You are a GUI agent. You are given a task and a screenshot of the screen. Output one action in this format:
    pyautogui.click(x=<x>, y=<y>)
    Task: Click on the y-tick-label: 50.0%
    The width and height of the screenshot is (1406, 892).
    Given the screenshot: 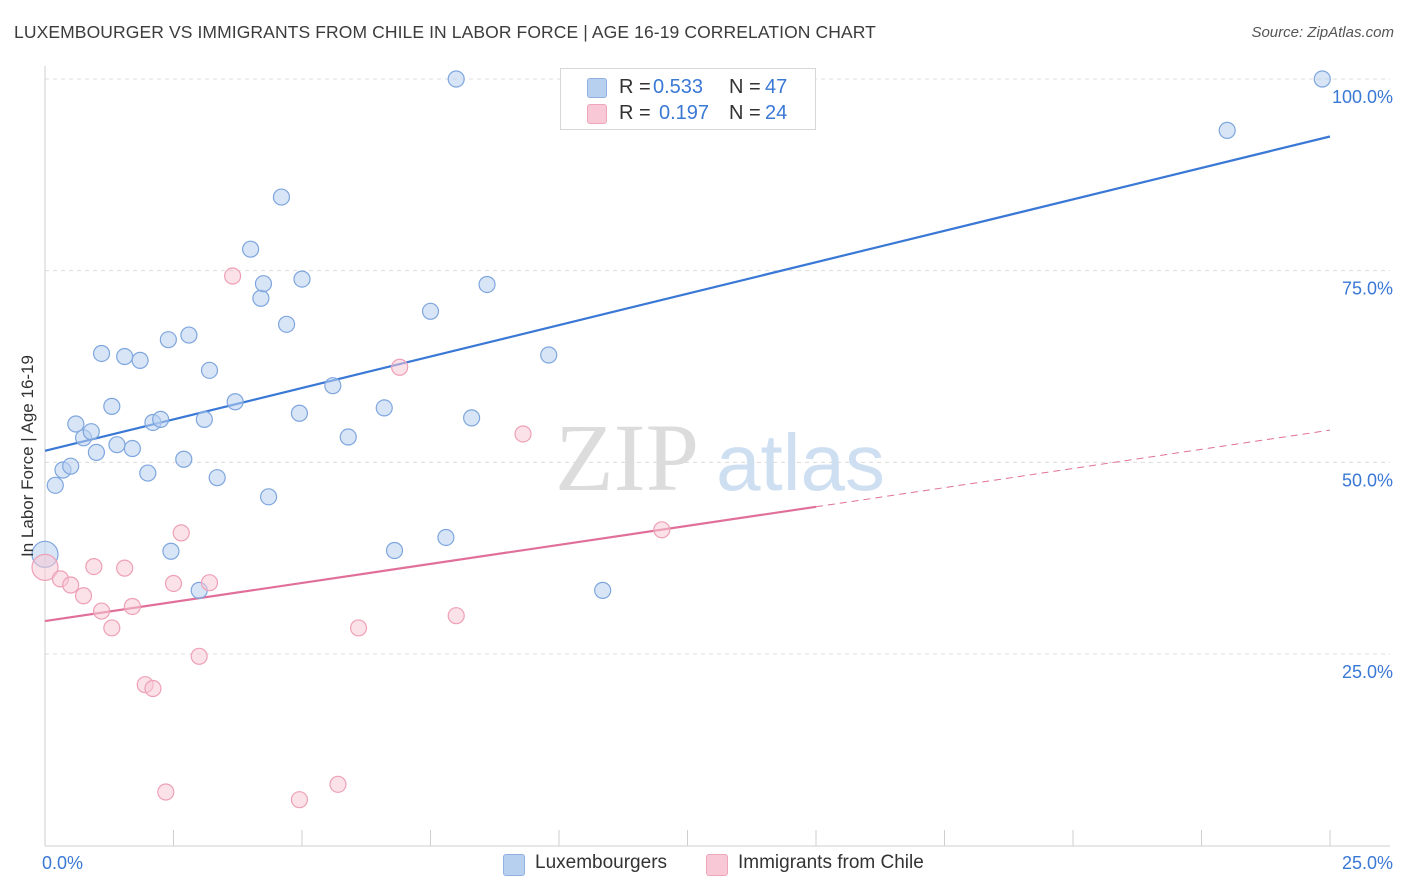 What is the action you would take?
    pyautogui.click(x=1367, y=480)
    